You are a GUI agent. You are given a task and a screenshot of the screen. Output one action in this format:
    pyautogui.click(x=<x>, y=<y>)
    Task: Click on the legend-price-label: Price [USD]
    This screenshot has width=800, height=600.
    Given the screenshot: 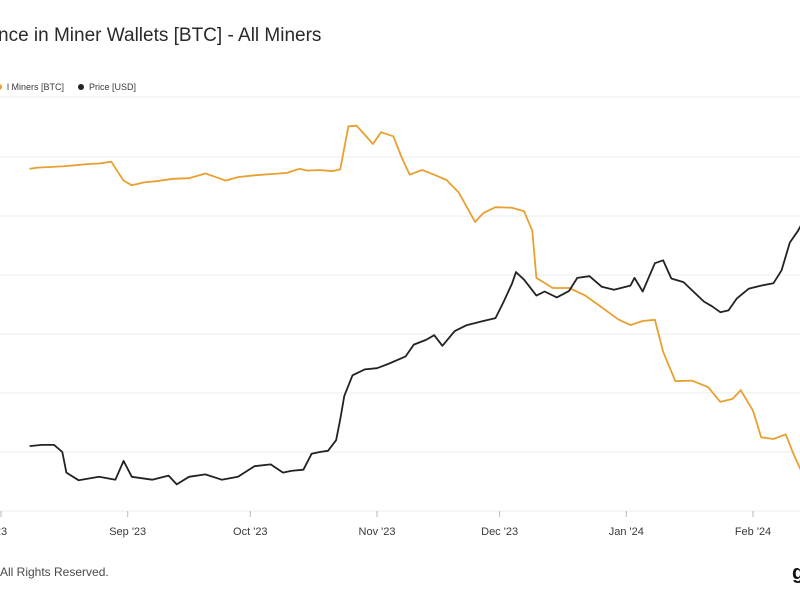 What is the action you would take?
    pyautogui.click(x=113, y=87)
    